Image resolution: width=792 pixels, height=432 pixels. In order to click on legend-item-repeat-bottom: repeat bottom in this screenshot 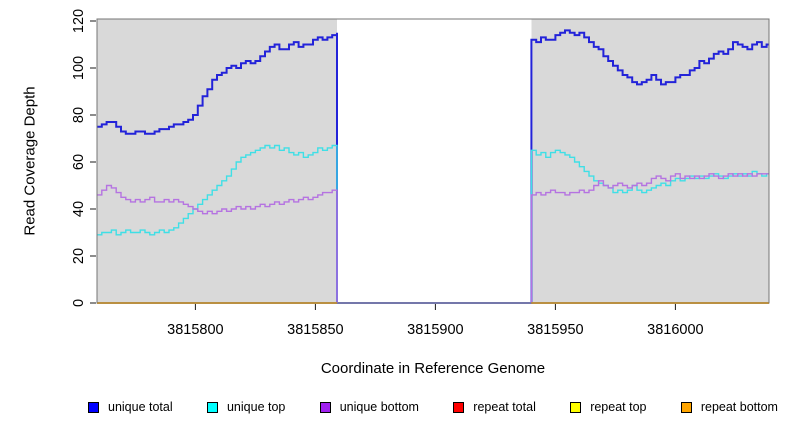, I will do `click(729, 407)`.